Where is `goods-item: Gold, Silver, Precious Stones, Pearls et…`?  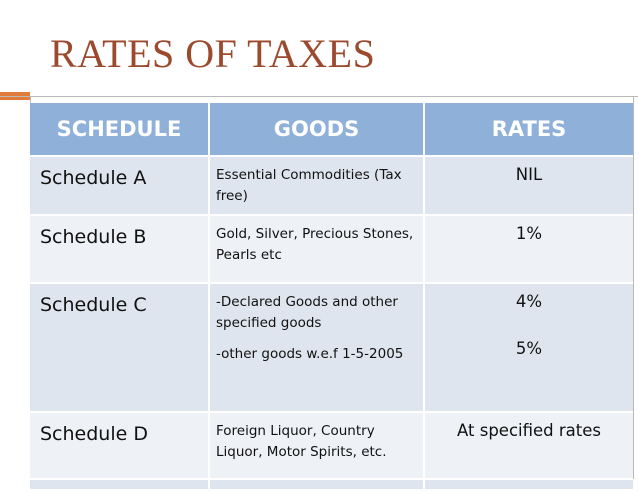 goods-item: Gold, Silver, Precious Stones, Pearls et… is located at coordinates (315, 244).